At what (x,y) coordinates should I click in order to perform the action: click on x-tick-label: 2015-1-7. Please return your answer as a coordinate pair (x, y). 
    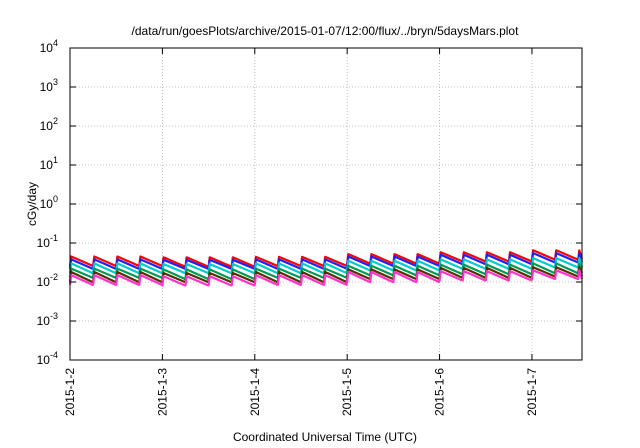
    Looking at the image, I should click on (532, 392).